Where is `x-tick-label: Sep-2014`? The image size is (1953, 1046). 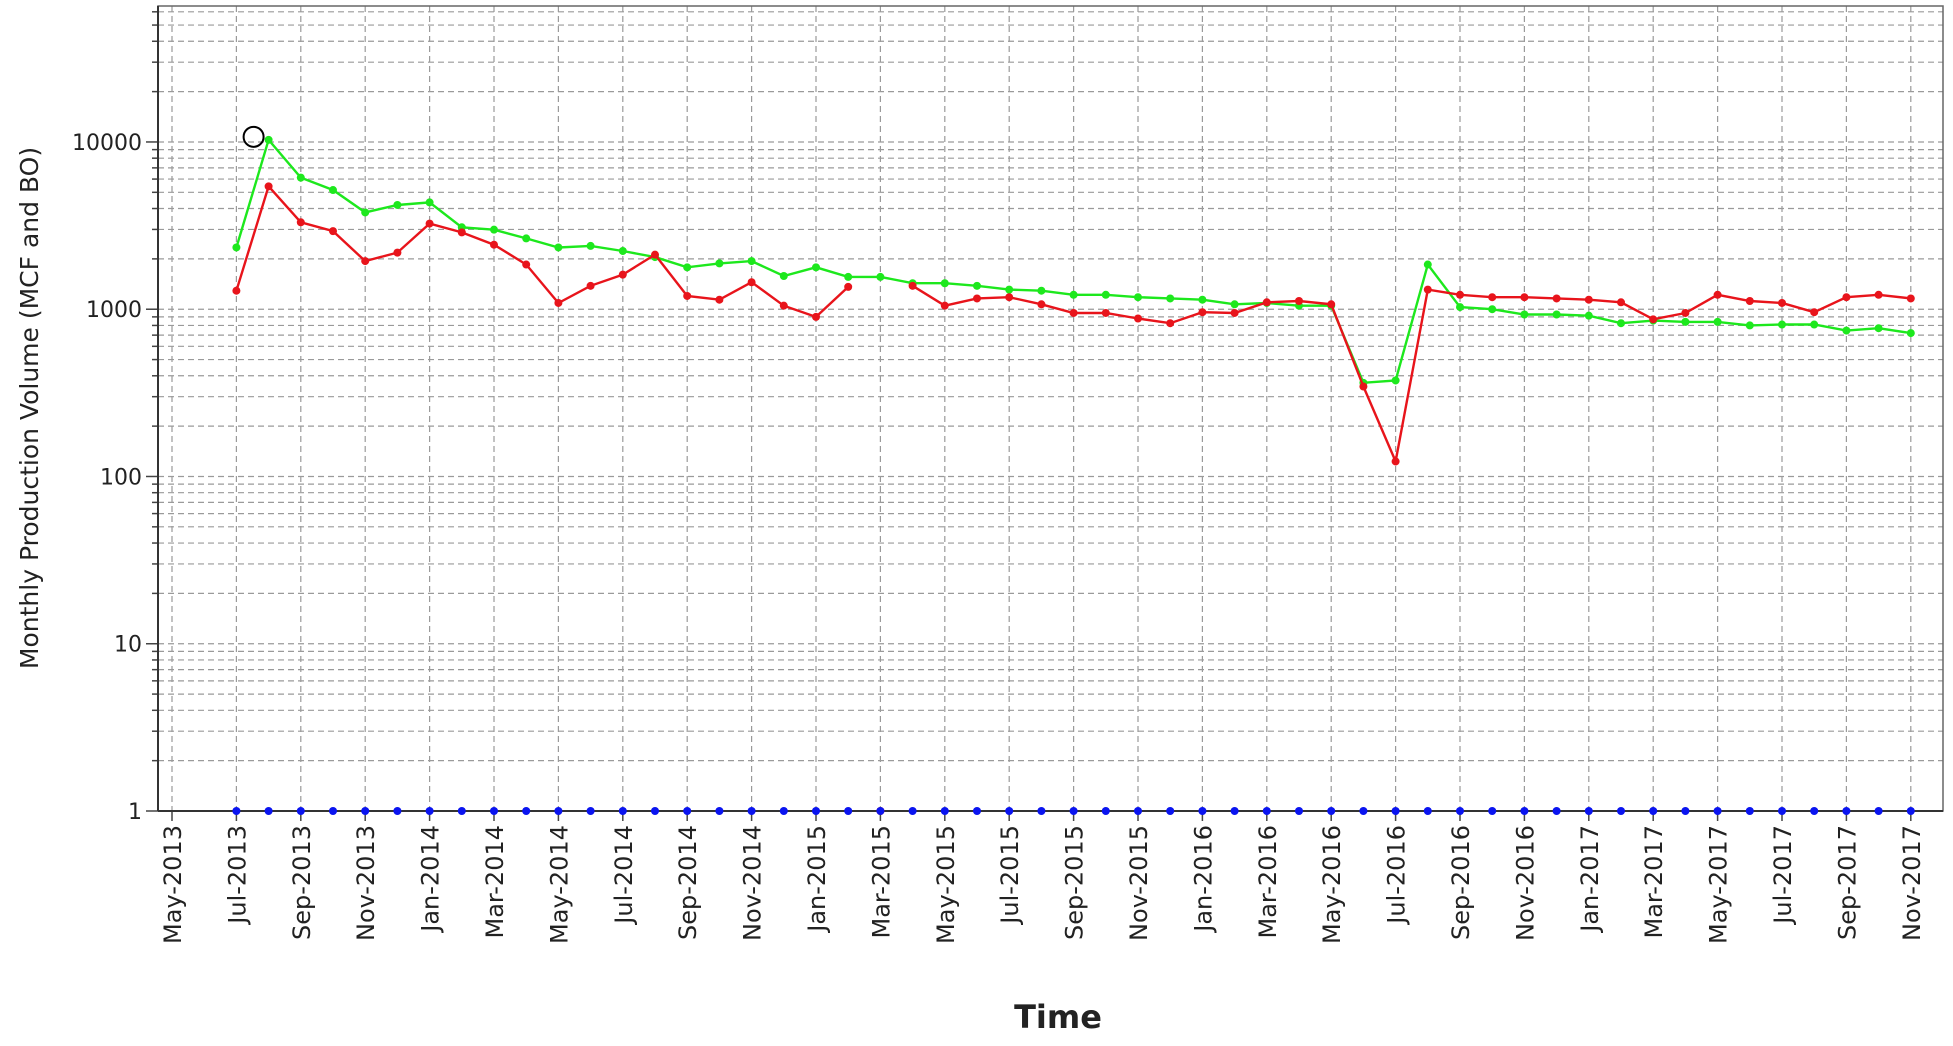
x-tick-label: Sep-2014 is located at coordinates (688, 882).